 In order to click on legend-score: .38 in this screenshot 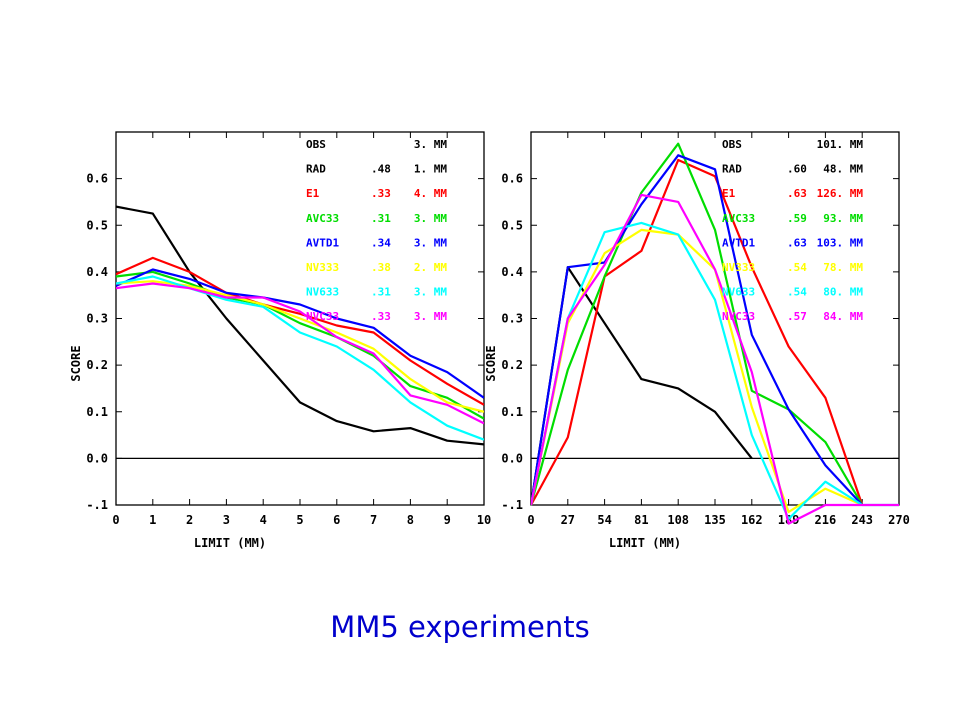, I will do `click(381, 267)`.